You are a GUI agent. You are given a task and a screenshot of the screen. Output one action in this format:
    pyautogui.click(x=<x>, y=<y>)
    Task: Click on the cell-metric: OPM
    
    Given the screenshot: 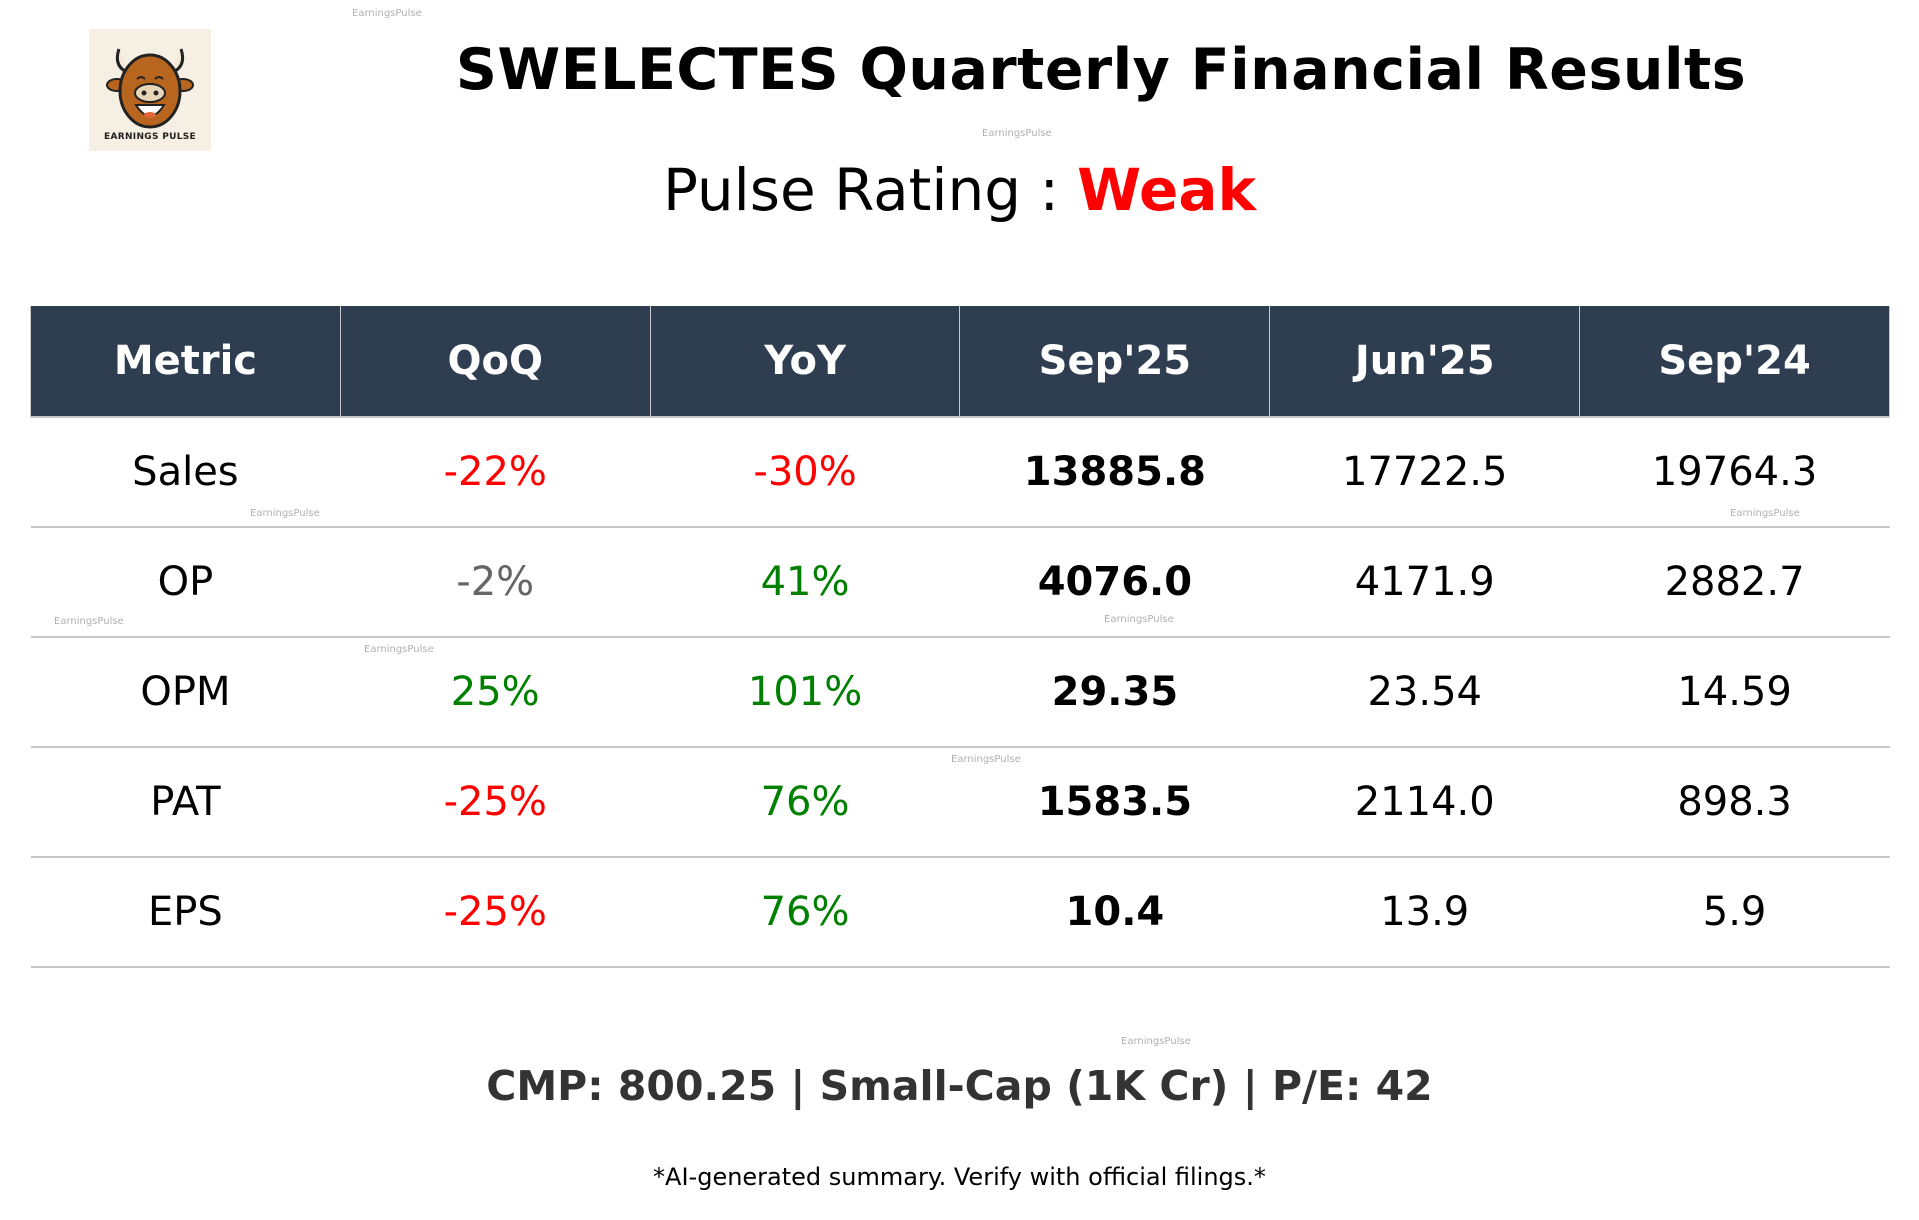 What is the action you would take?
    pyautogui.click(x=185, y=692)
    